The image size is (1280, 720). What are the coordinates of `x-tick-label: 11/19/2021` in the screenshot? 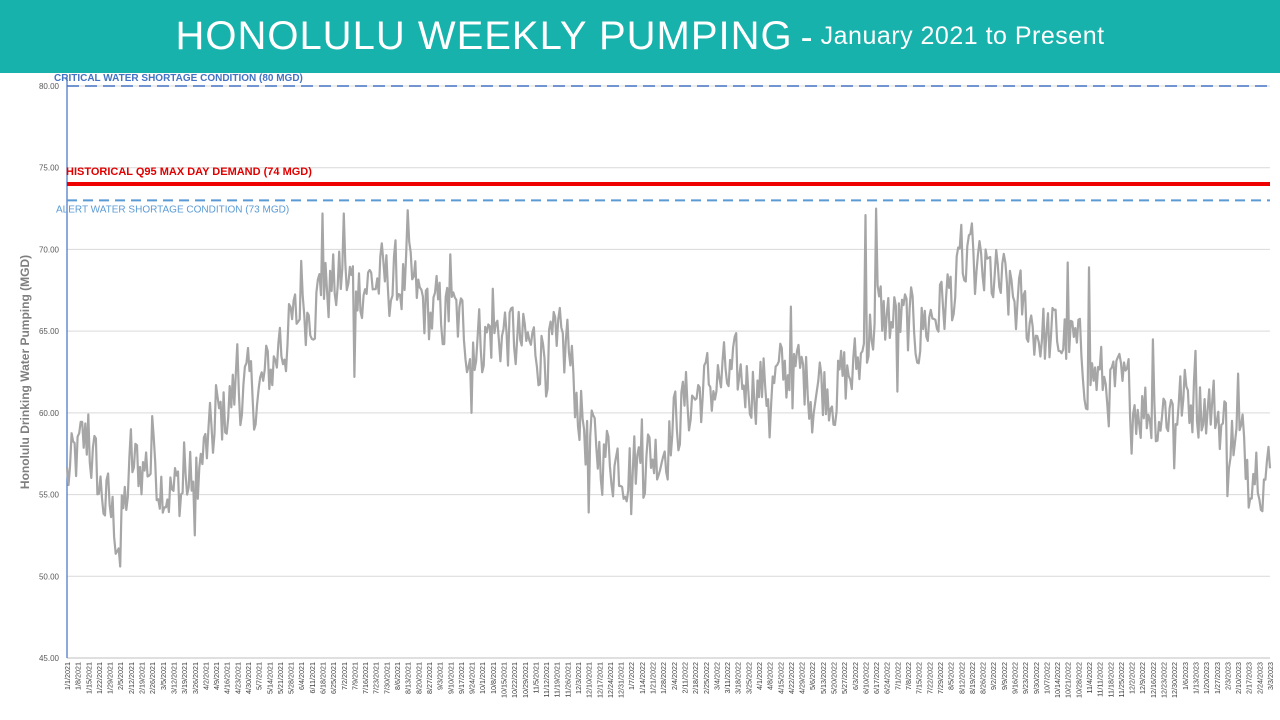 It's located at (557, 679).